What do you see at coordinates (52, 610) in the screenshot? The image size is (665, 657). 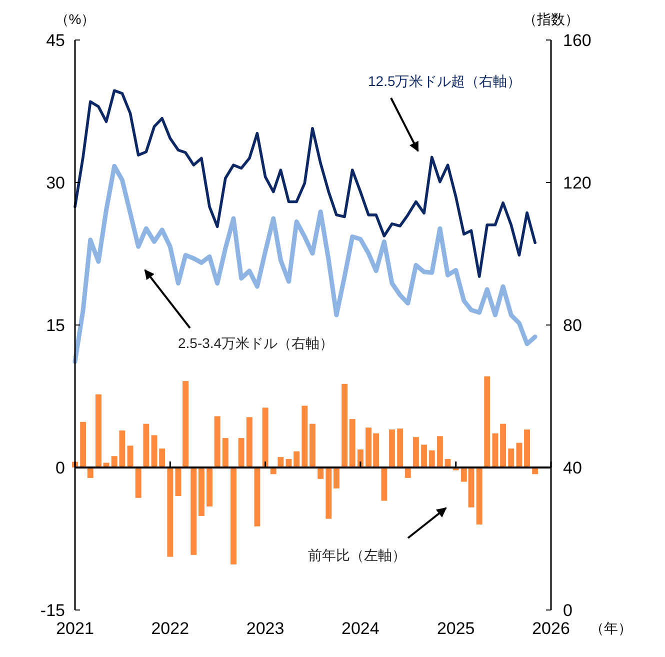 I see `y-tick-label: -15` at bounding box center [52, 610].